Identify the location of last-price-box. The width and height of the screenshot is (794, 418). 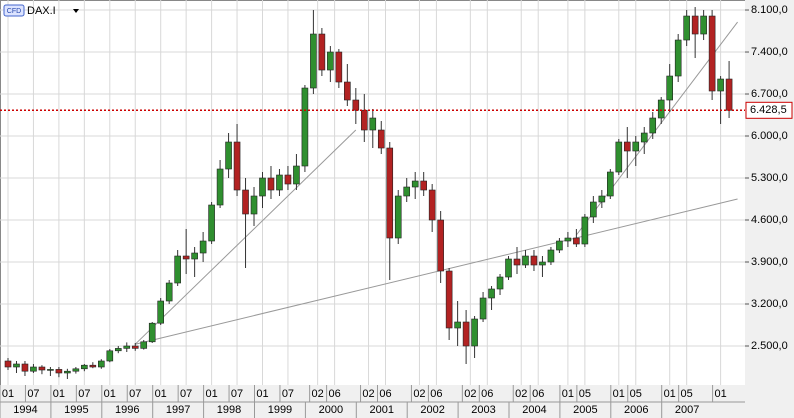
(769, 110).